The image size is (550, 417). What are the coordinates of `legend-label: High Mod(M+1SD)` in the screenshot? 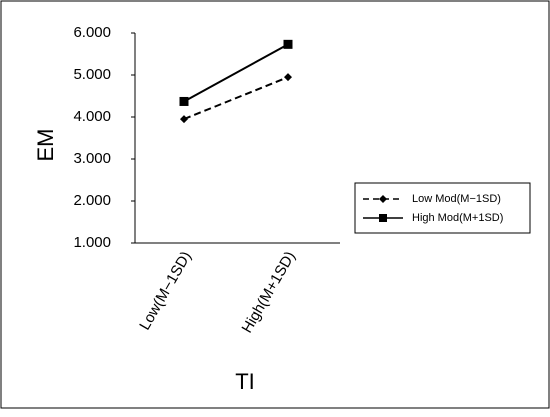 It's located at (457, 218).